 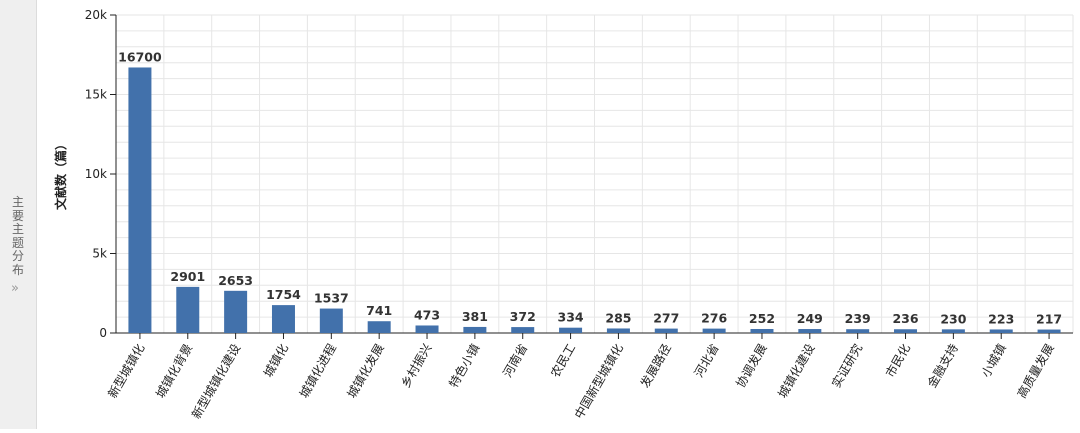 What do you see at coordinates (331, 298) in the screenshot?
I see `bar-value-label: 1537` at bounding box center [331, 298].